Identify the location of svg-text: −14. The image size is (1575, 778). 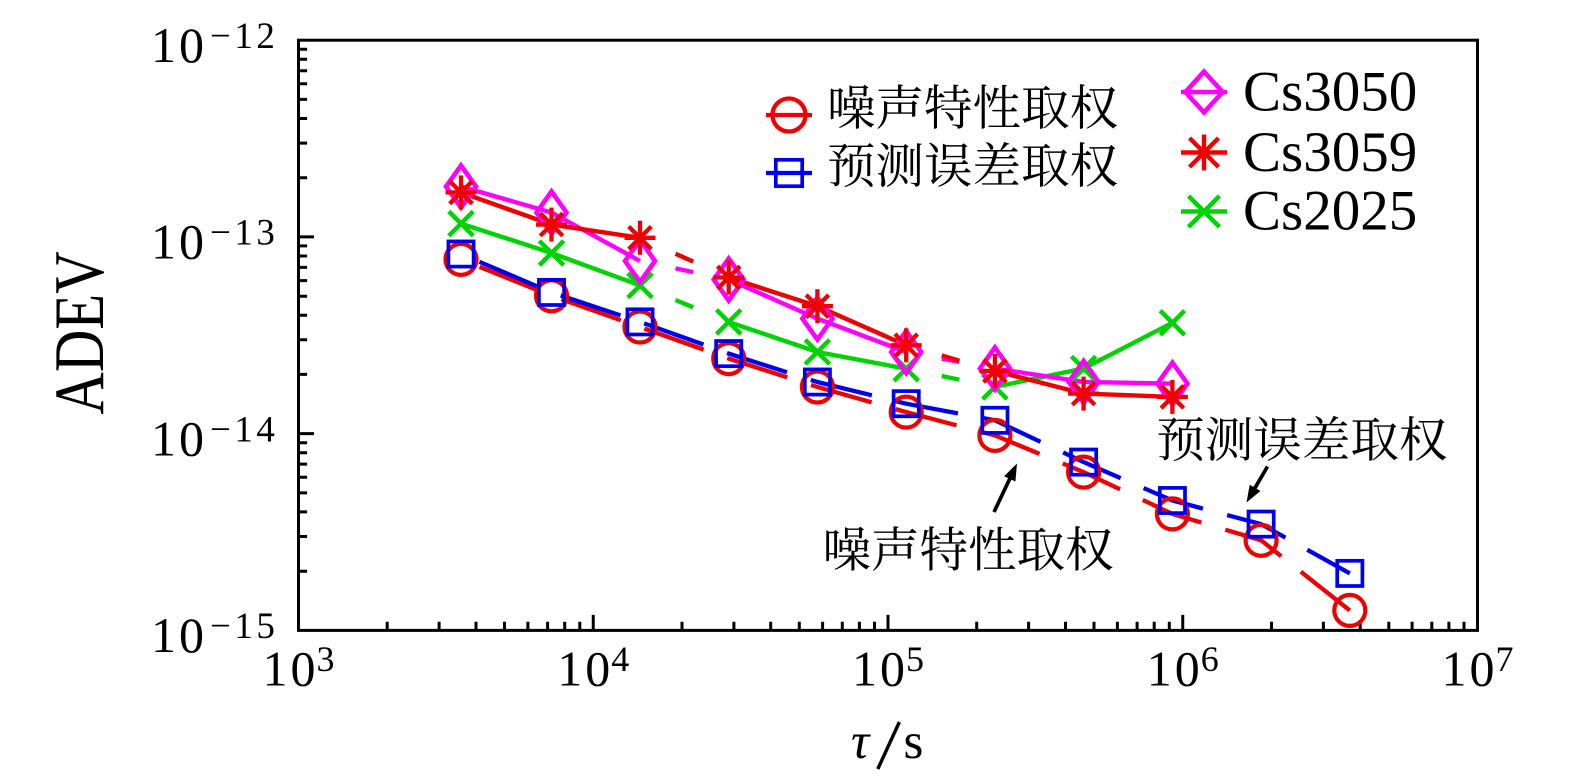
(244, 429).